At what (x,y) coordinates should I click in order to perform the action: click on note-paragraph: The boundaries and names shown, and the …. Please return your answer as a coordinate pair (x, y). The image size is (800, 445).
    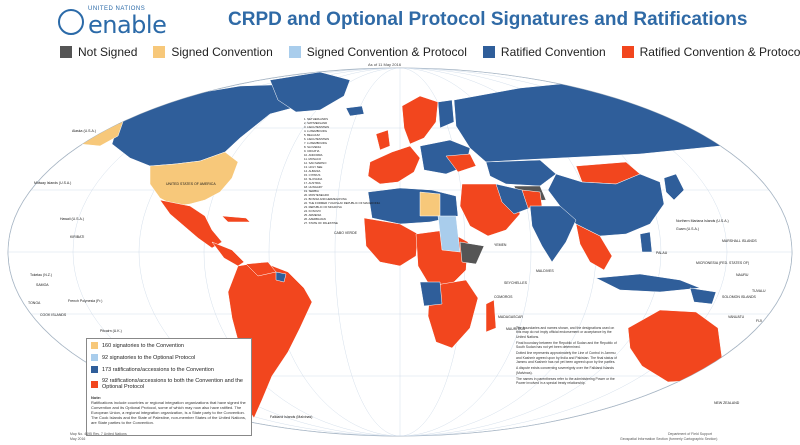
    Looking at the image, I should click on (565, 332).